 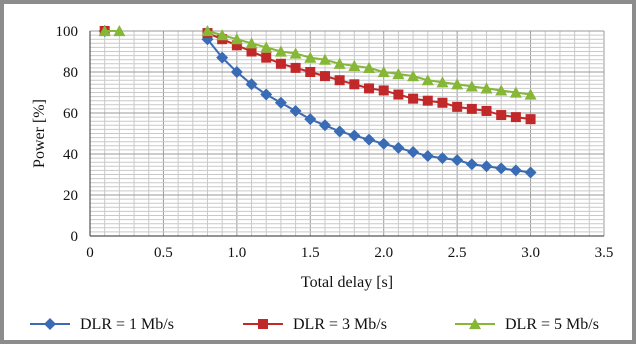 What do you see at coordinates (530, 253) in the screenshot?
I see `x-tick-label: 3.0` at bounding box center [530, 253].